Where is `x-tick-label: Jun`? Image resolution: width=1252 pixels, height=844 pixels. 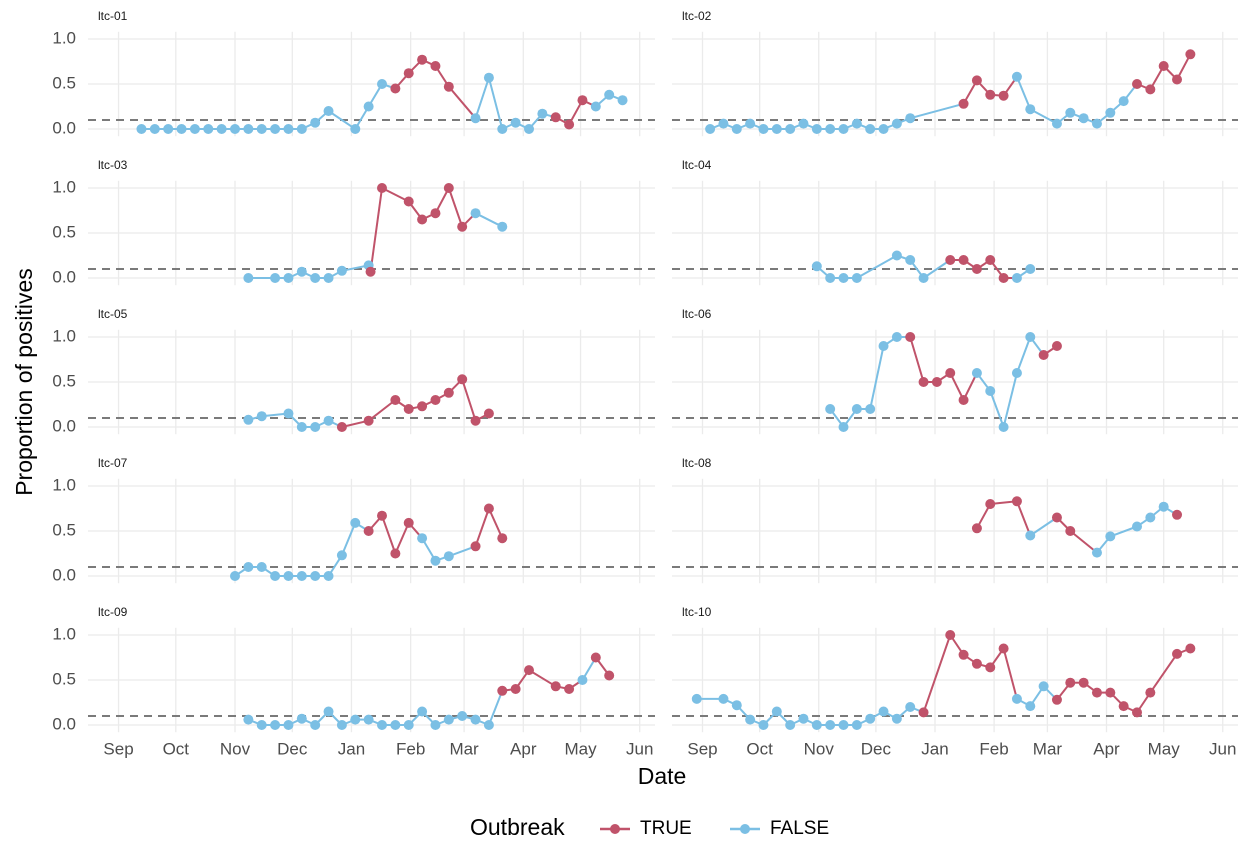
x-tick-label: Jun is located at coordinates (1222, 748).